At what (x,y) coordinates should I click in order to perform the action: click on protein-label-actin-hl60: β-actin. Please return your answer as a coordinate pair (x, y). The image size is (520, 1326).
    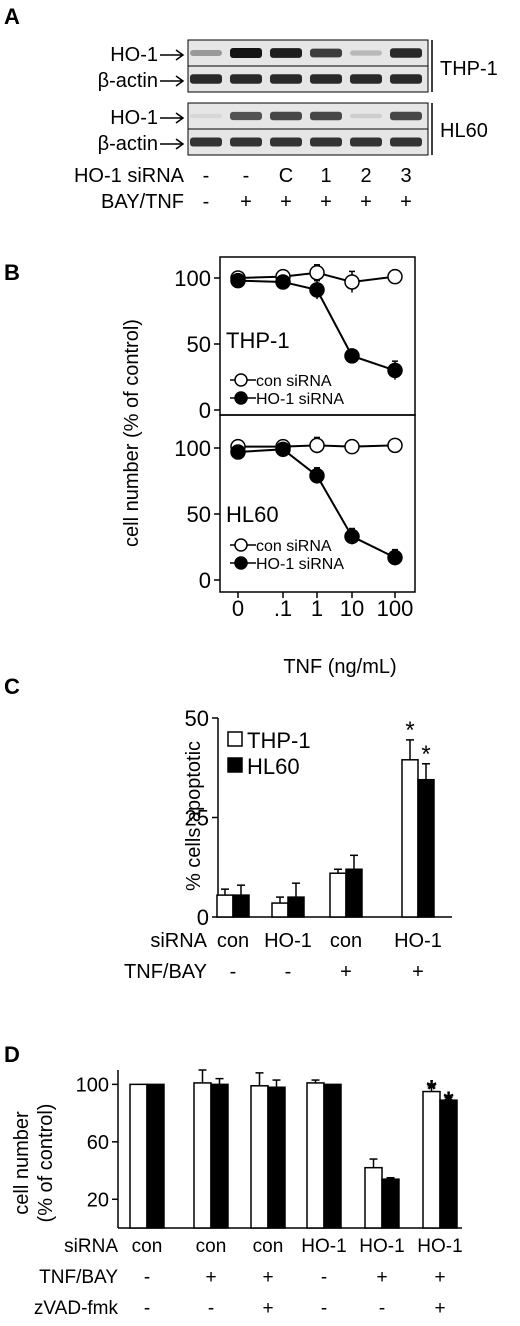
    Looking at the image, I should click on (128, 144).